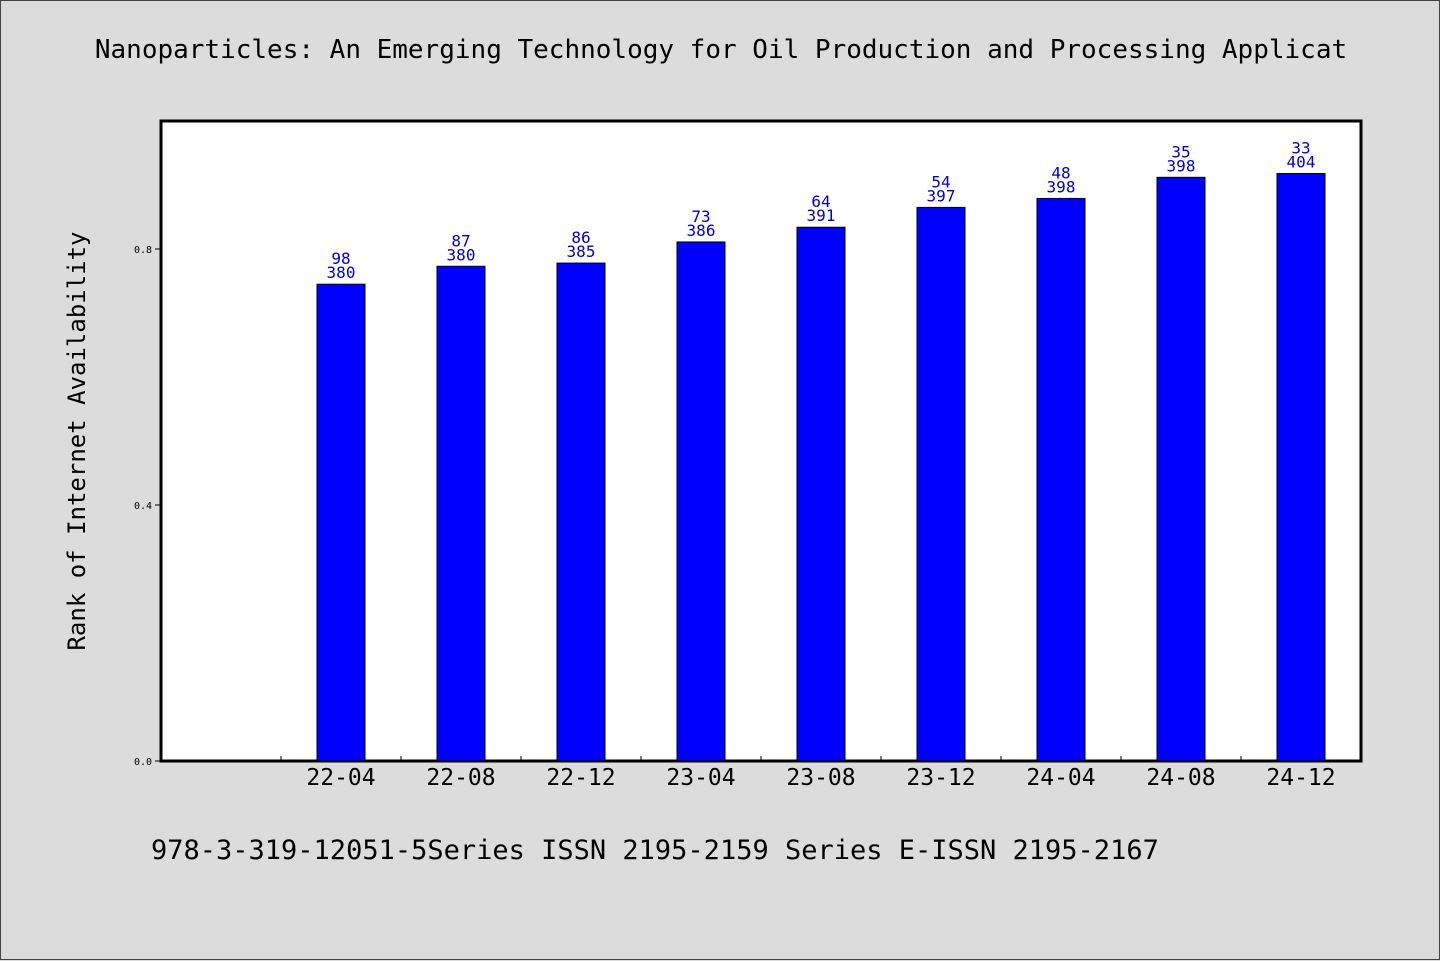 The image size is (1440, 961). Describe the element at coordinates (941, 195) in the screenshot. I see `data-label-bottom: 397` at that location.